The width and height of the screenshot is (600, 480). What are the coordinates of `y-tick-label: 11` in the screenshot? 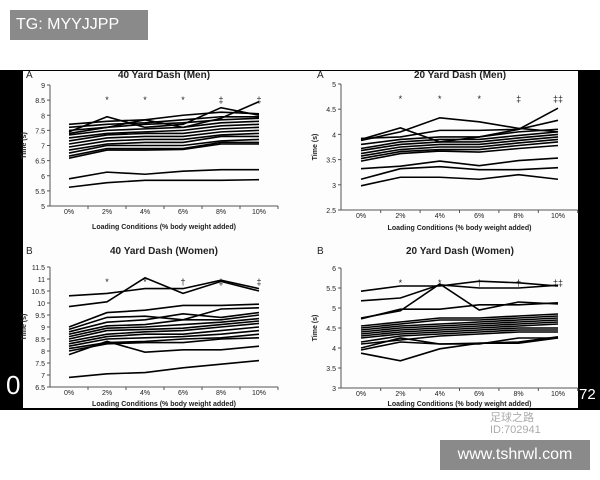 It's located at (41, 280).